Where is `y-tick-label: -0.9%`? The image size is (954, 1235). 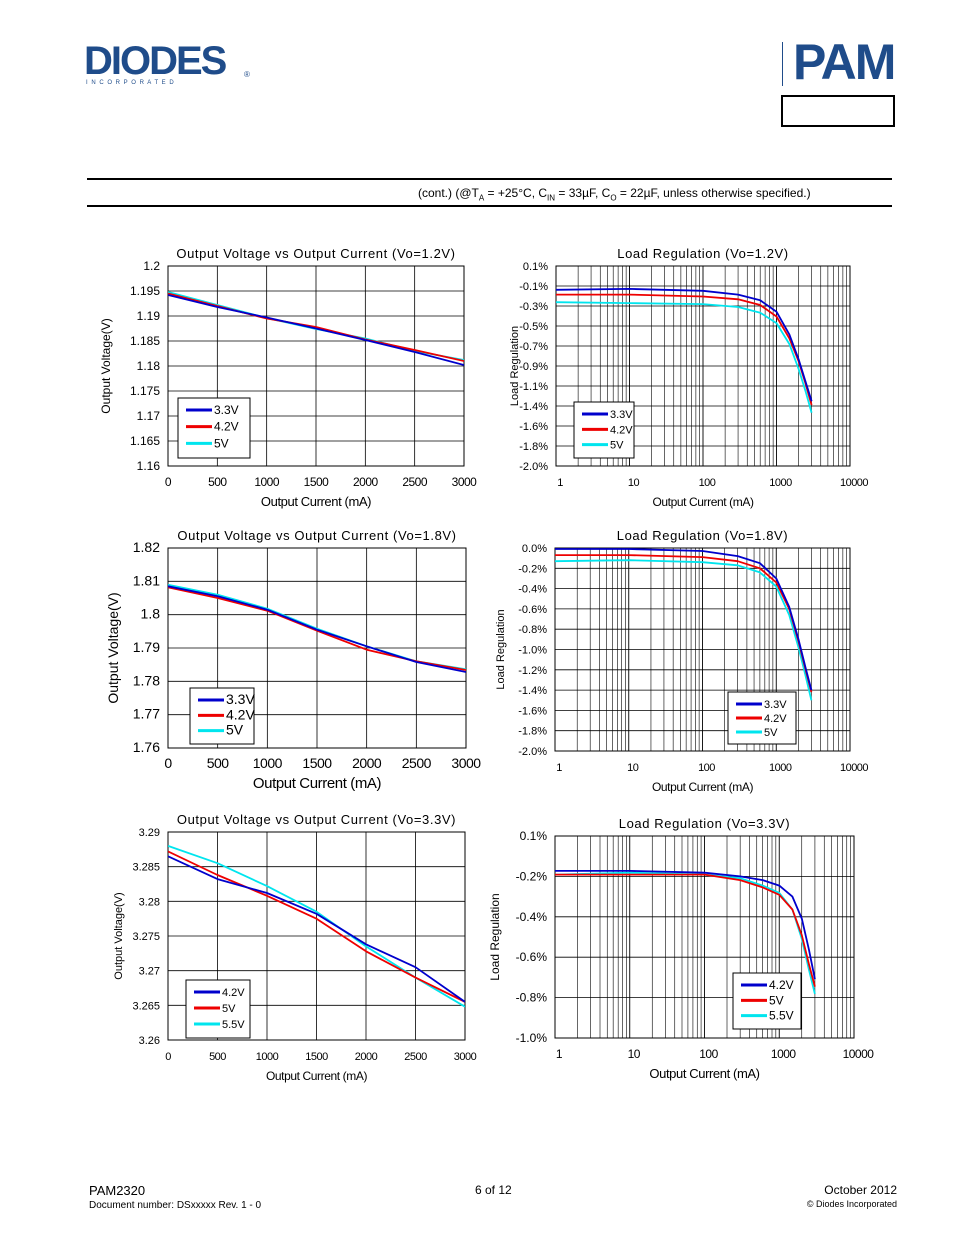
y-tick-label: -0.9% is located at coordinates (533, 367).